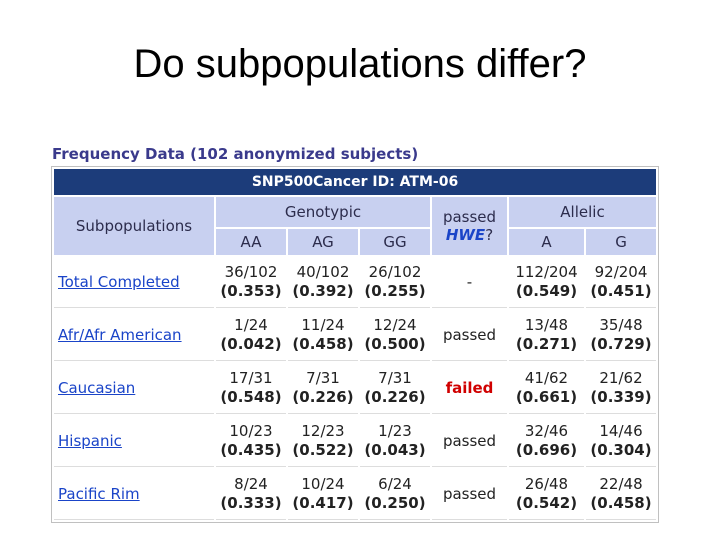  I want to click on g-cell: 22/48 (0.458), so click(621, 494).